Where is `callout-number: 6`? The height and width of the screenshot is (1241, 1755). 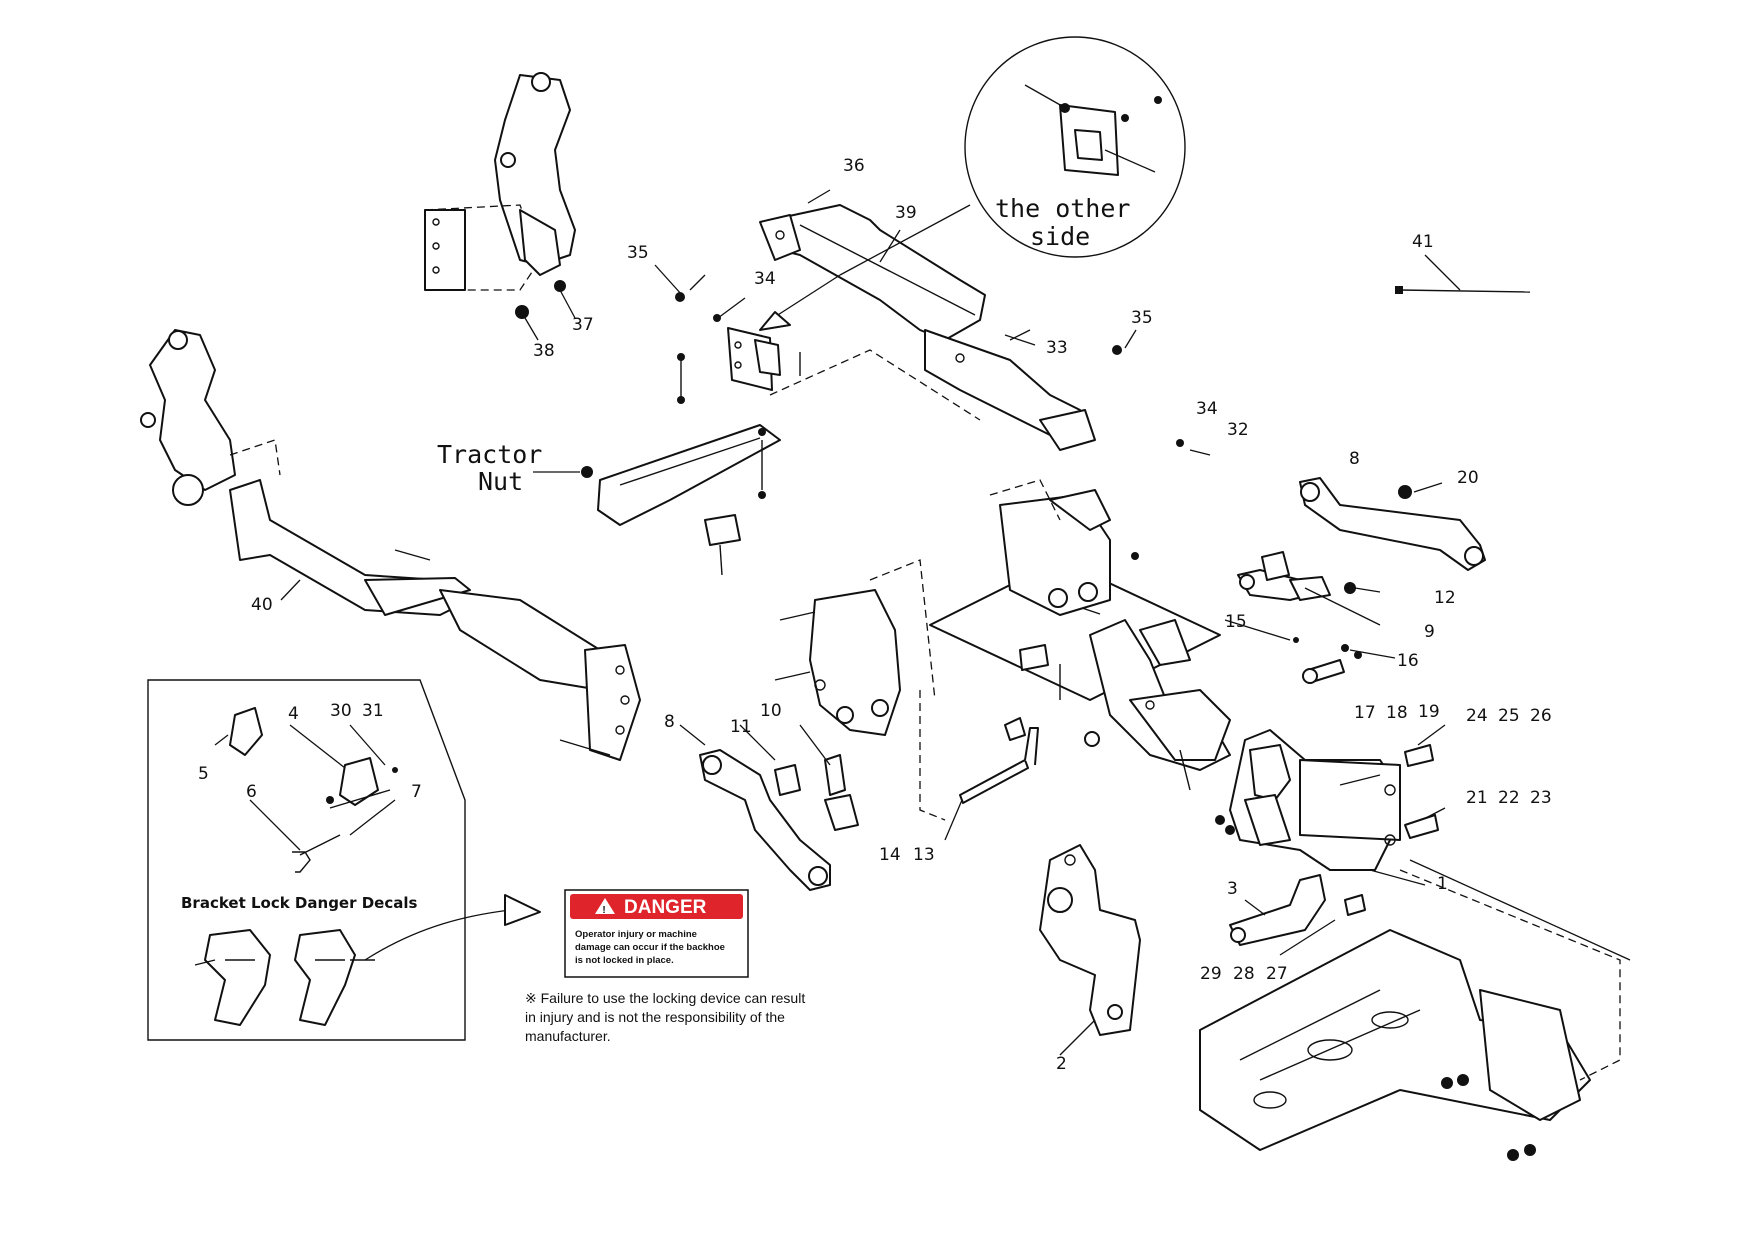
callout-number: 6 is located at coordinates (251, 792).